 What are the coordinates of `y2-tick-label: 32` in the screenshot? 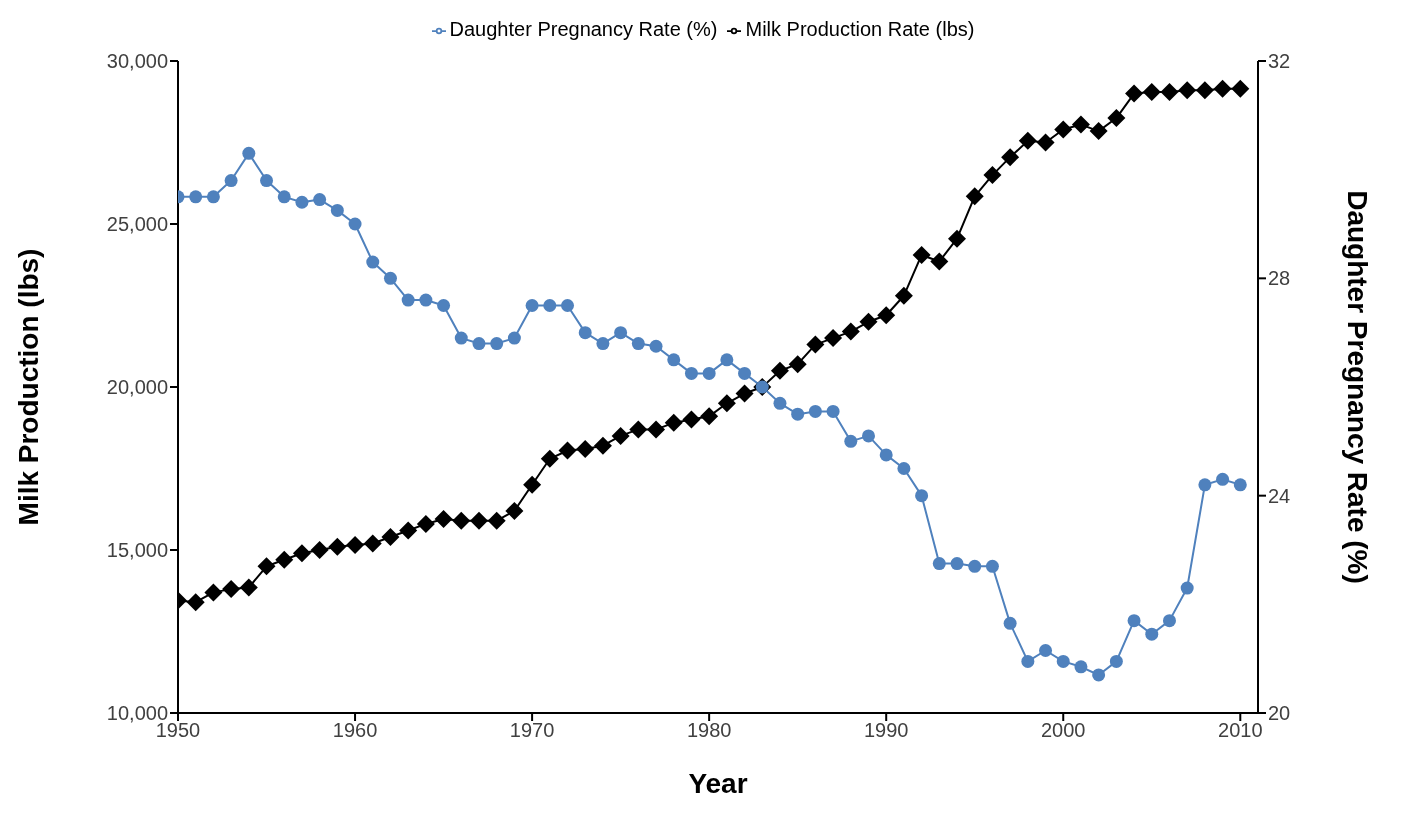 It's located at (1279, 61).